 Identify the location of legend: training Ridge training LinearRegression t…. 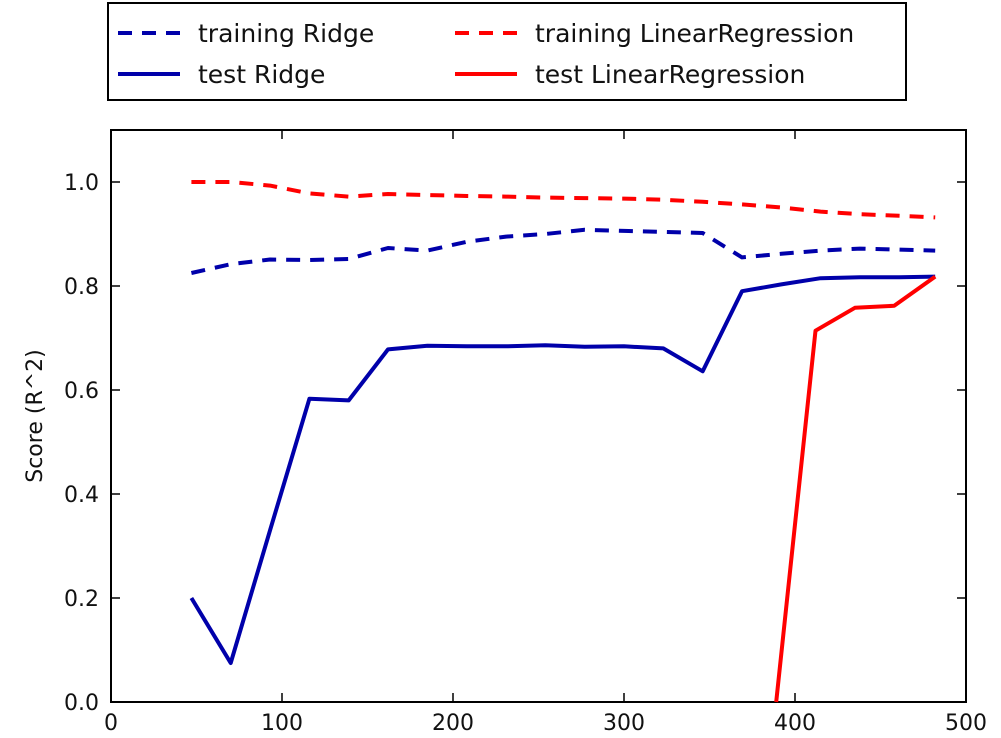
(507, 51).